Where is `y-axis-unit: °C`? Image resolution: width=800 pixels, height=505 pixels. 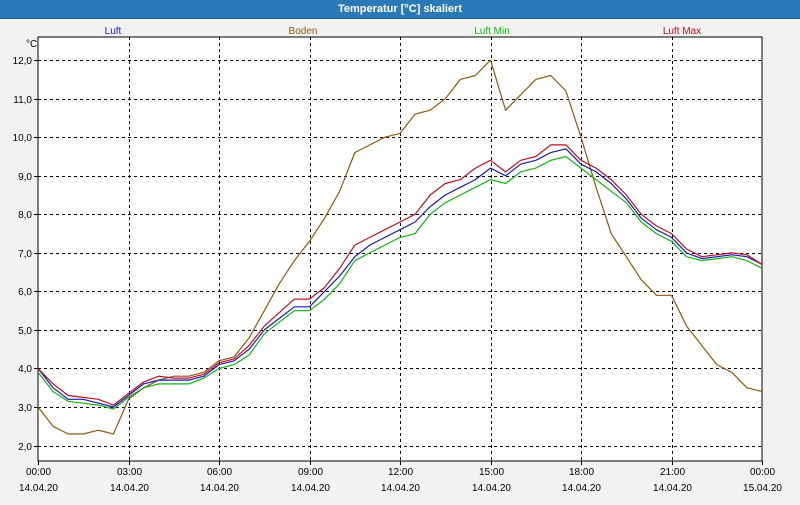 y-axis-unit: °C is located at coordinates (31, 44).